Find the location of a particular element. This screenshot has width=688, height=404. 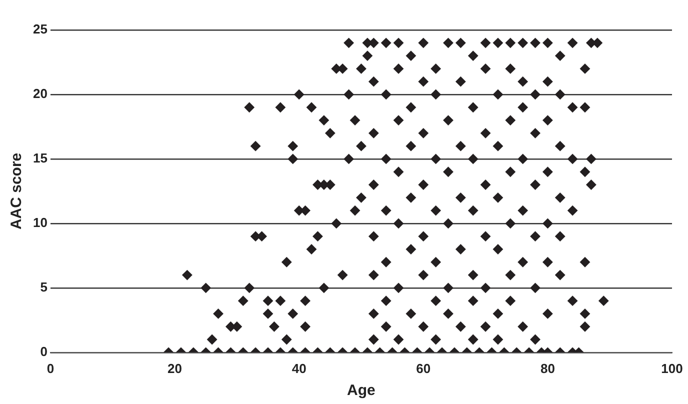

y-tick-label: 0 is located at coordinates (44, 351).